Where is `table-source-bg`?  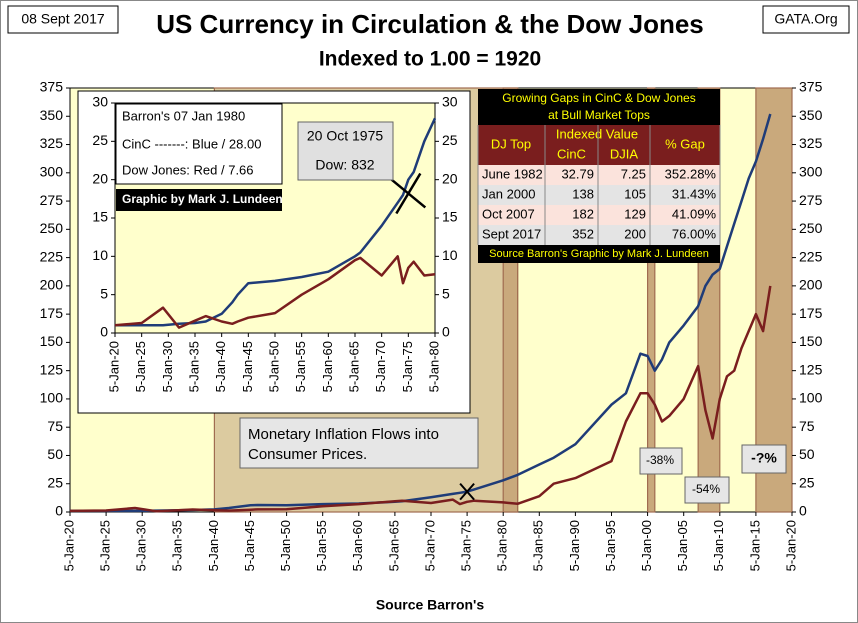 table-source-bg is located at coordinates (599, 254).